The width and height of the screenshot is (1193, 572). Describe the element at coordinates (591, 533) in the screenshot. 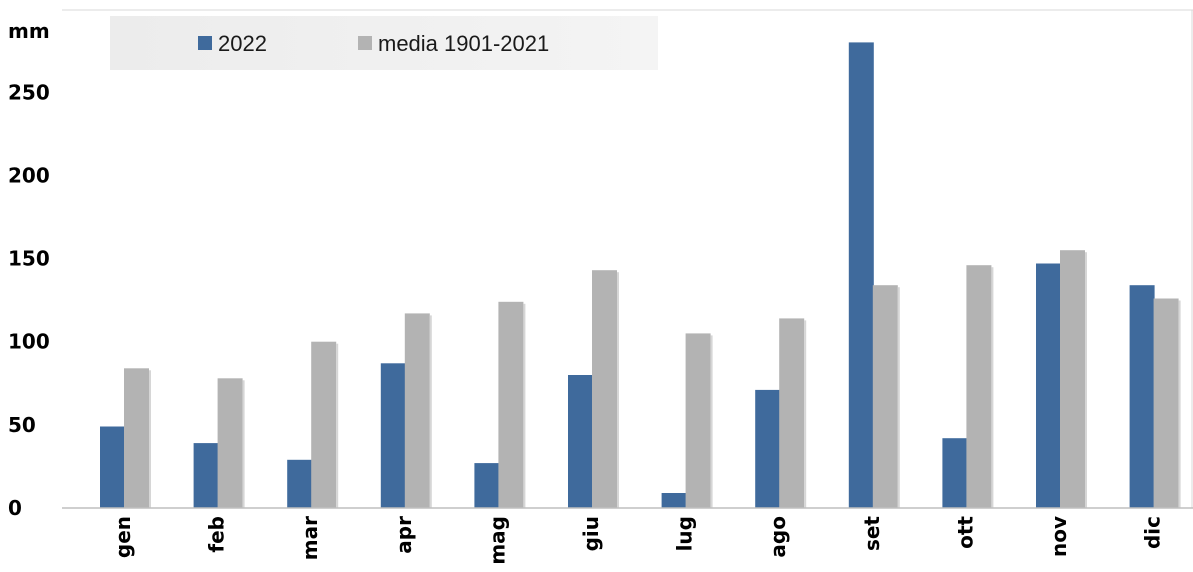

I see `x-tick-label-giu: giu` at that location.